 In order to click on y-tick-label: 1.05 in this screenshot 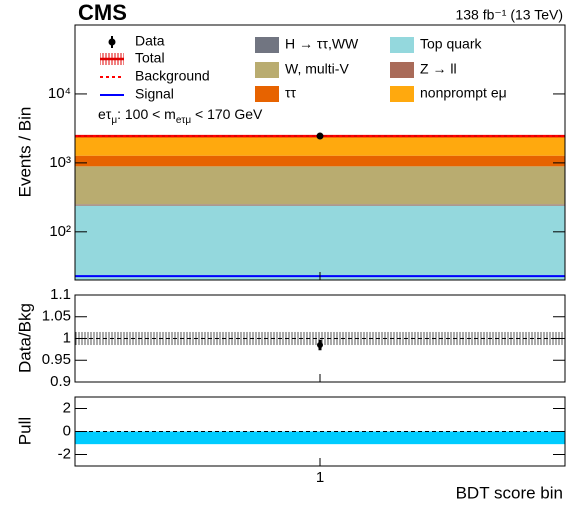, I will do `click(56, 316)`.